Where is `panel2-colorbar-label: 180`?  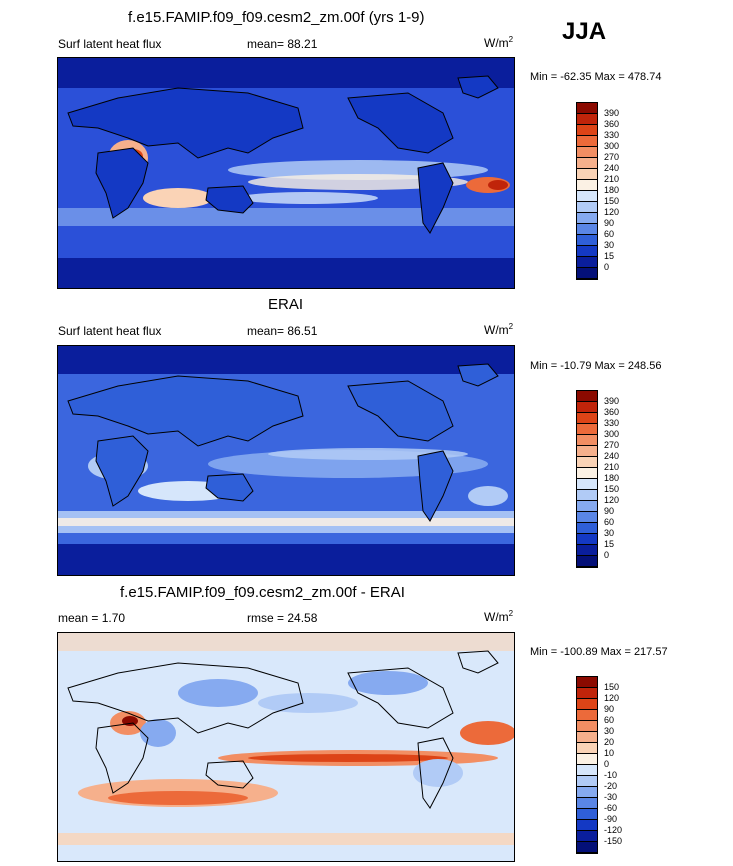
panel2-colorbar-label: 180 is located at coordinates (612, 478).